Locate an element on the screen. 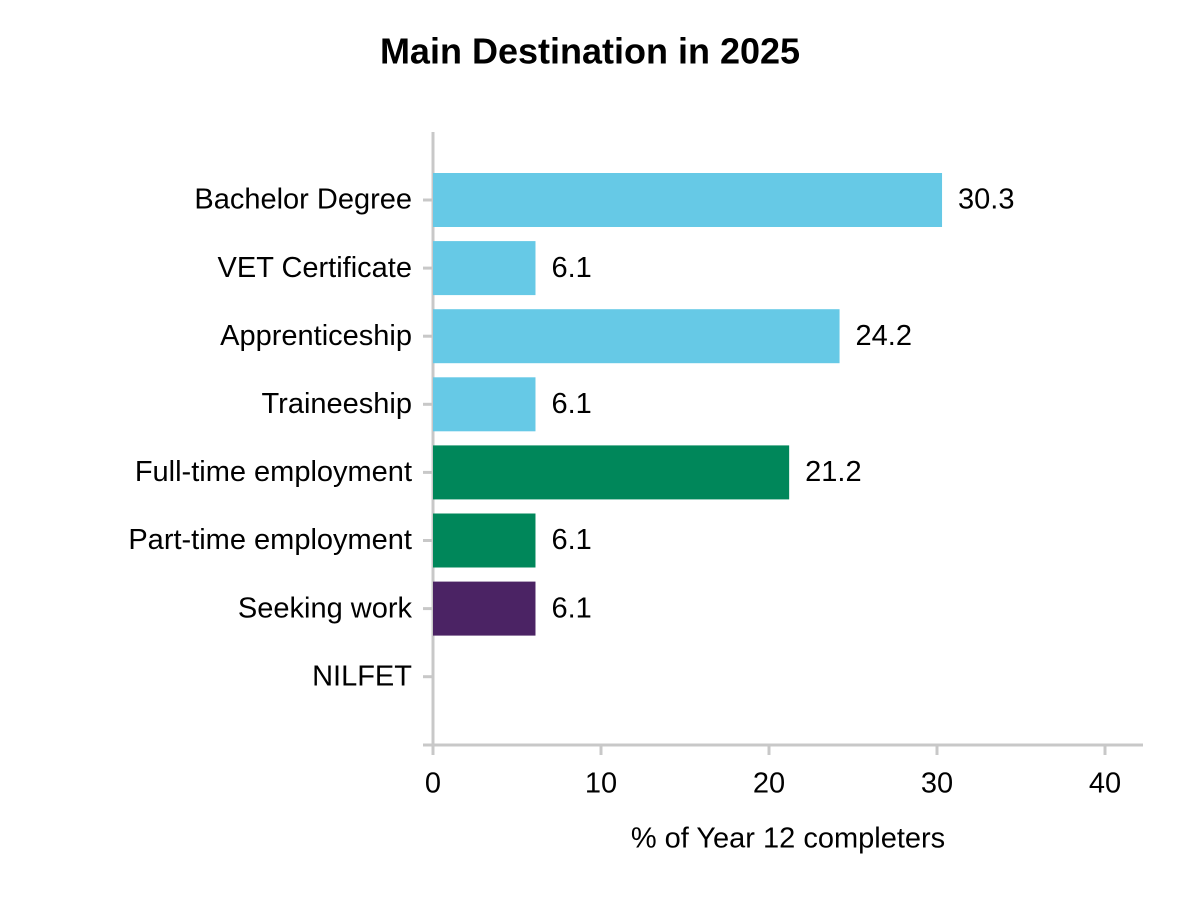 This screenshot has width=1181, height=898. data-label: 21.2 is located at coordinates (833, 472).